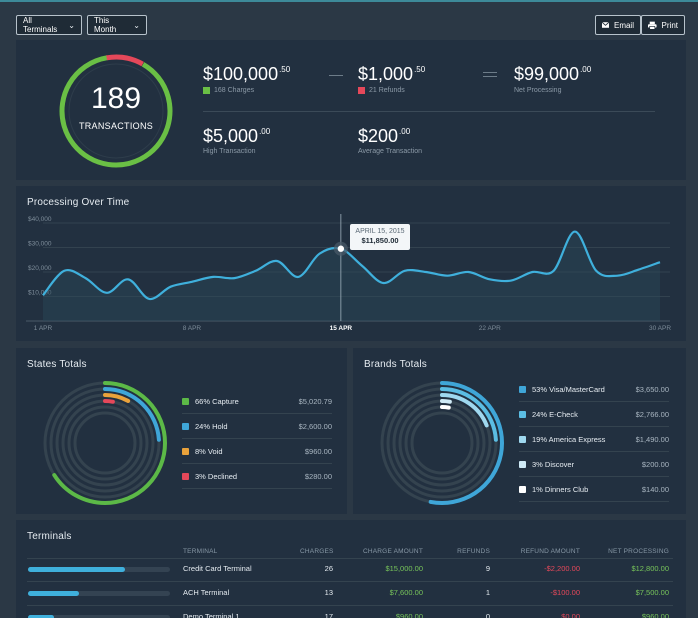 This screenshot has height=618, width=698. I want to click on x-tick-label: 8 APR, so click(192, 328).